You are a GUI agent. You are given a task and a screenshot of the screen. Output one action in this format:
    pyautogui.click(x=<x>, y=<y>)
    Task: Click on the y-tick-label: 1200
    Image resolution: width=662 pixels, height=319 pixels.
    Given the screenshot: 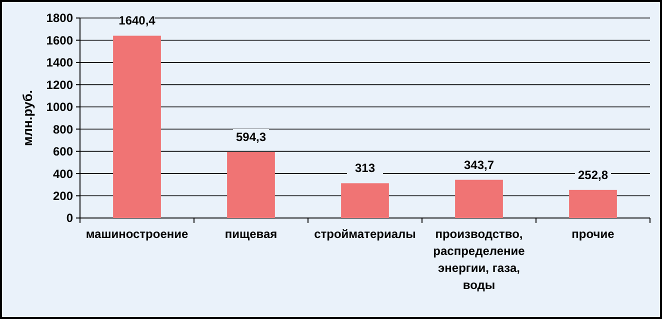 What is the action you would take?
    pyautogui.click(x=60, y=85)
    